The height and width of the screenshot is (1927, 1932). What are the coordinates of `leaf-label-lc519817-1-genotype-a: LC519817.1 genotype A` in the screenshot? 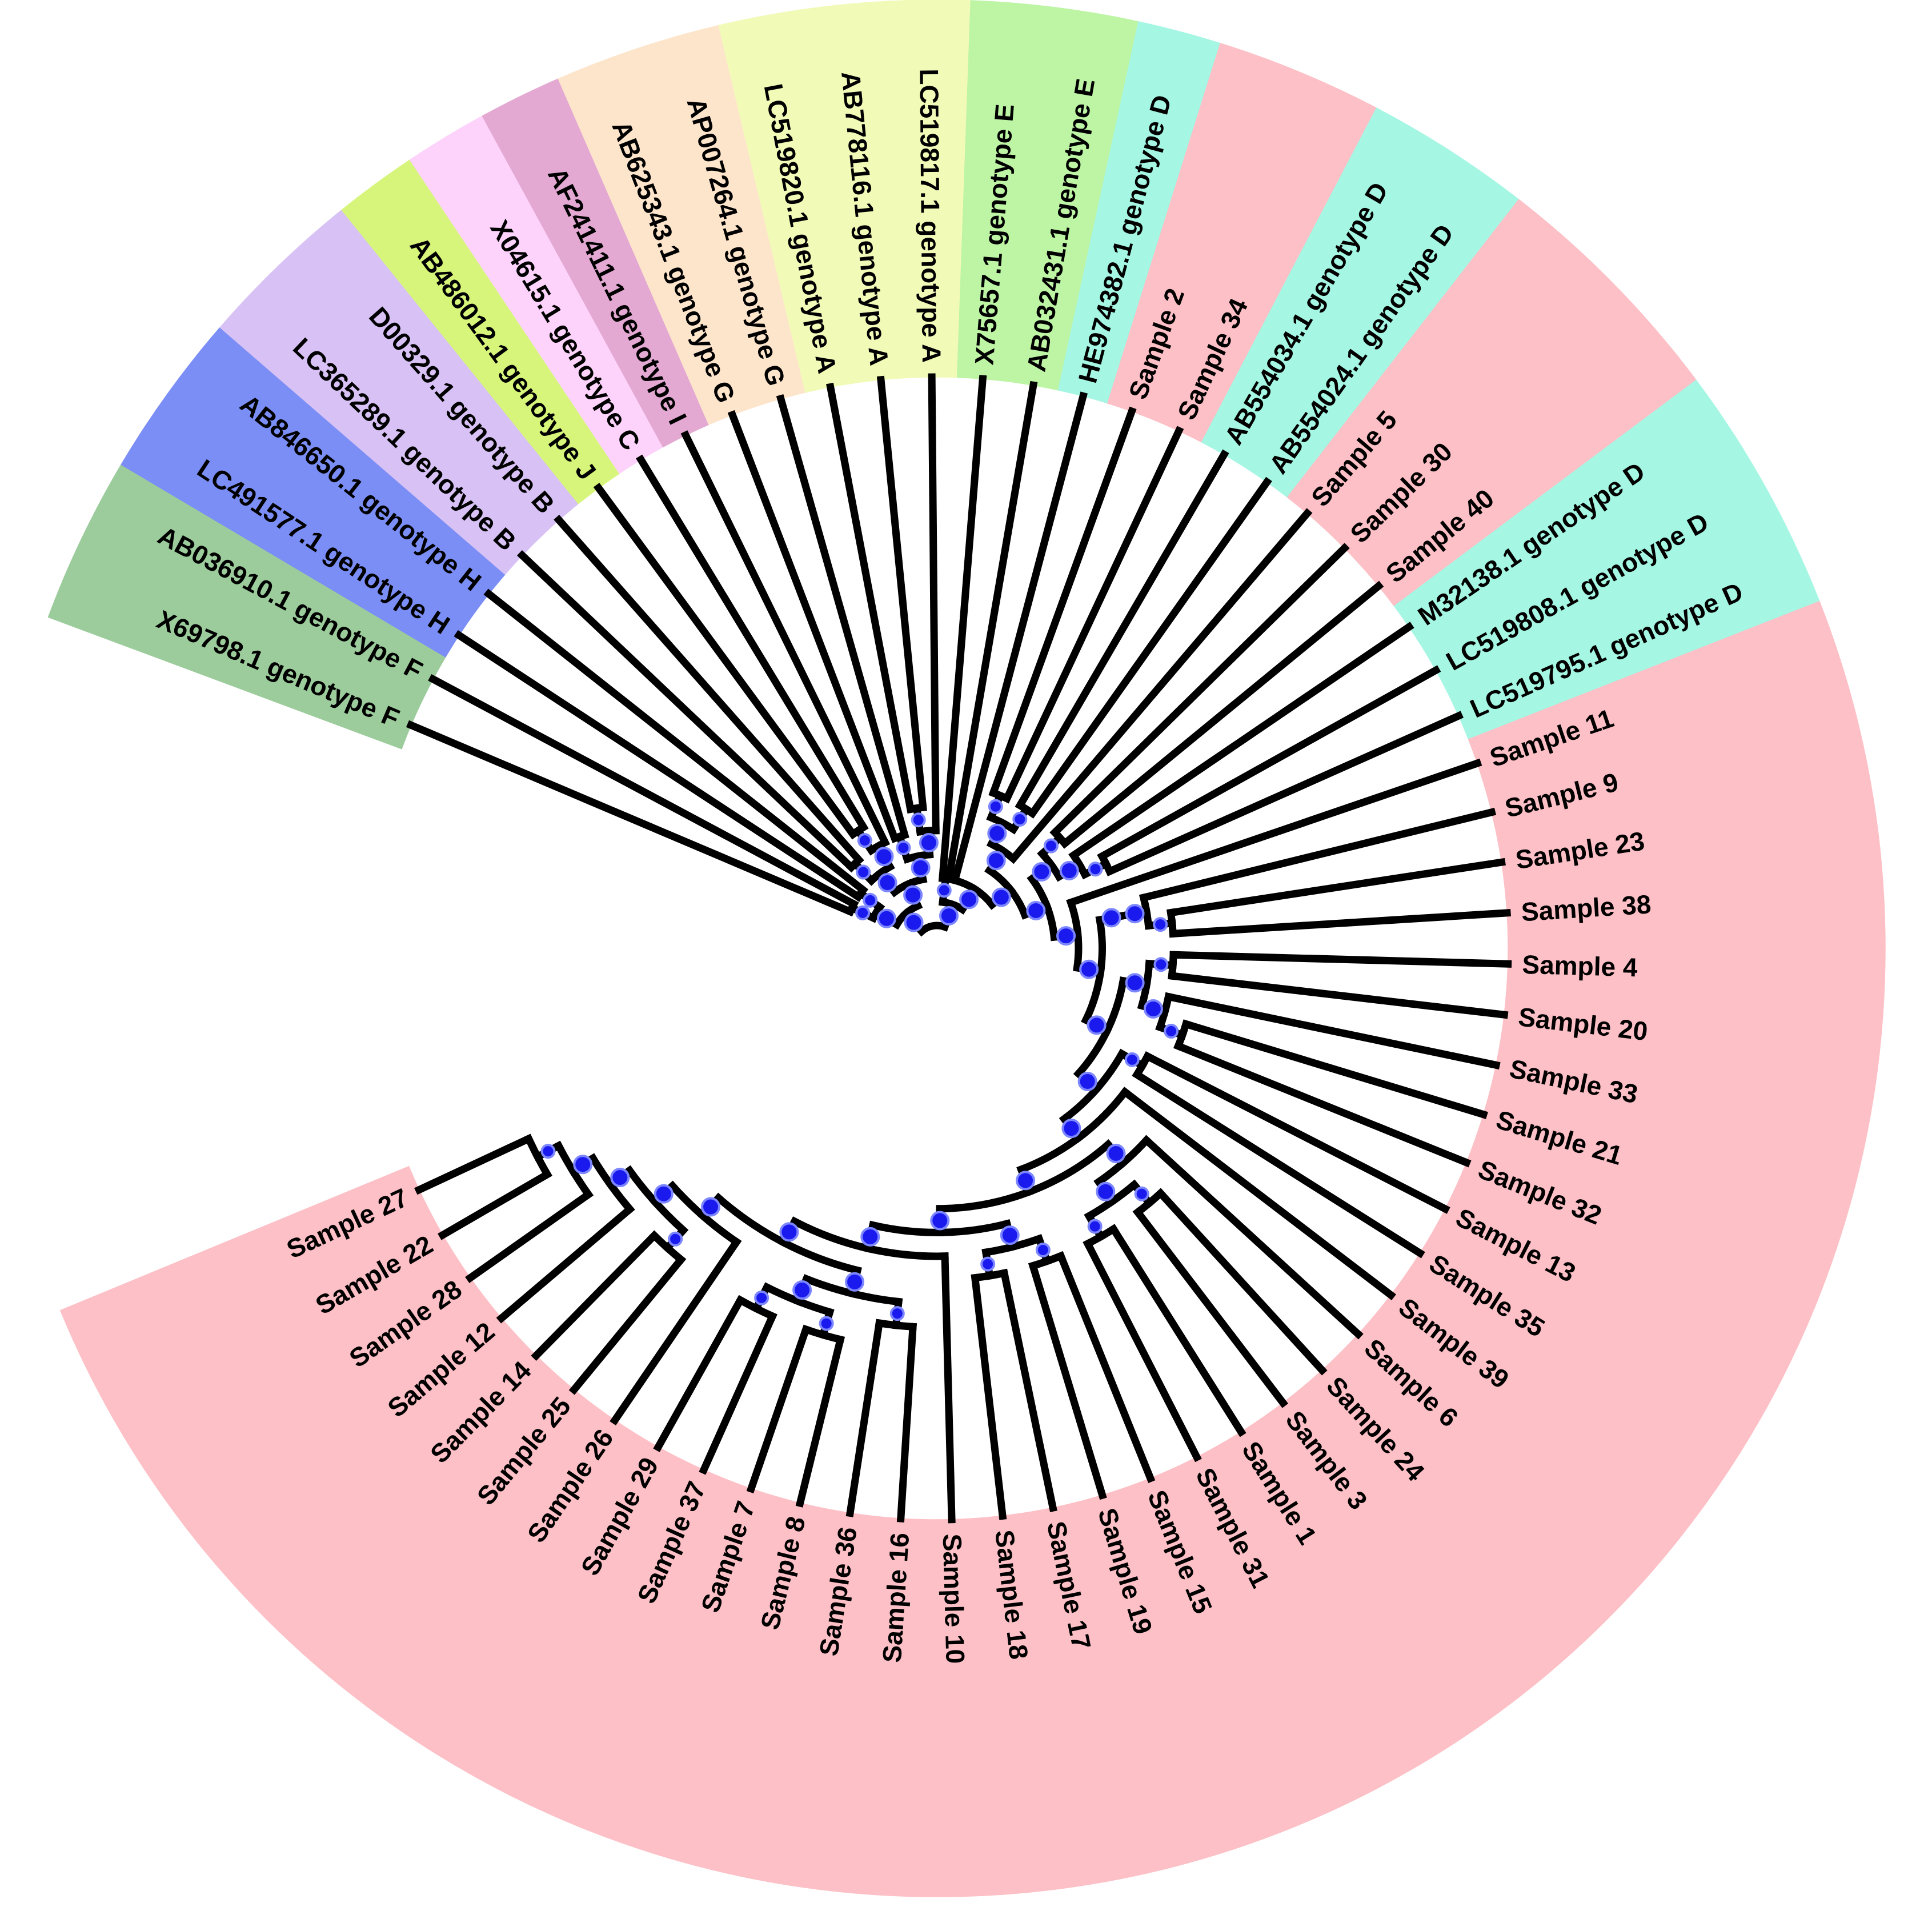 It's located at (930, 216).